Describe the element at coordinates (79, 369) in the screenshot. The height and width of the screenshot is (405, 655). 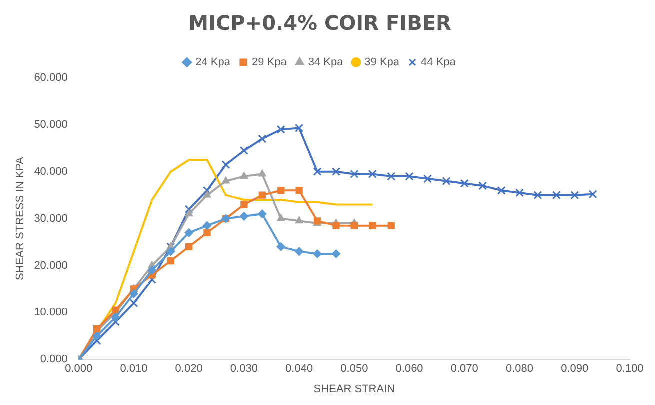
I see `x-tick-label: 0.000` at that location.